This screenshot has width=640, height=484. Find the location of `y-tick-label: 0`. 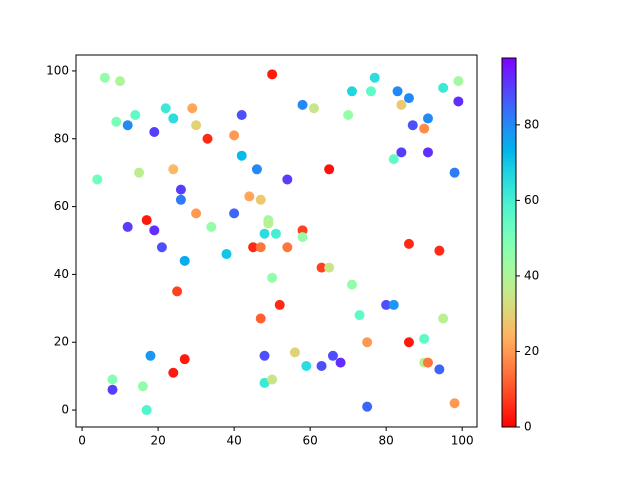

y-tick-label: 0 is located at coordinates (65, 410).